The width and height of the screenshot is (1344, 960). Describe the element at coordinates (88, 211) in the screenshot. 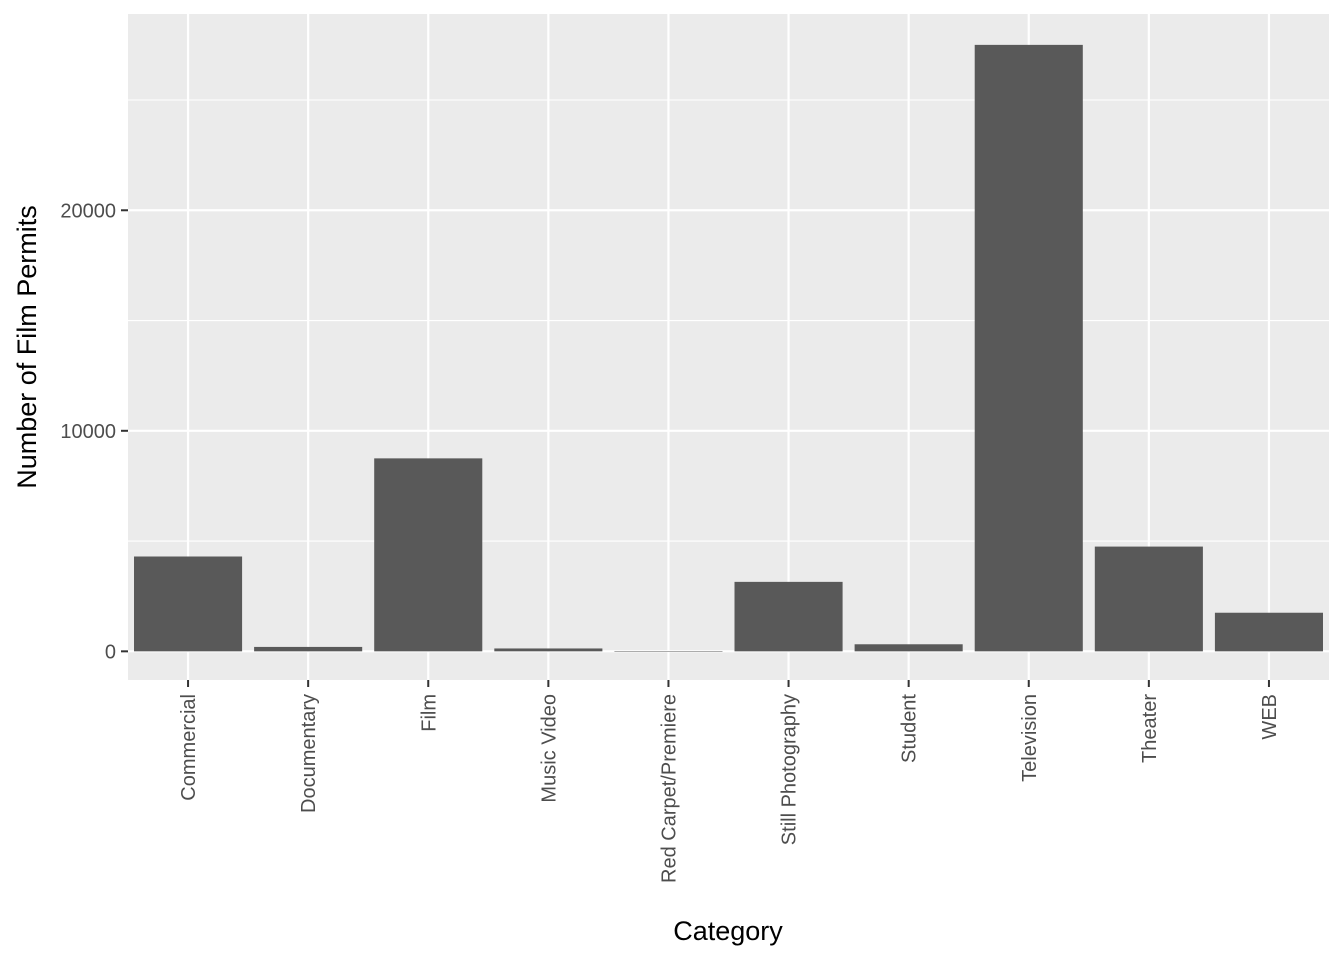

I see `y-tick-label: 20000` at that location.